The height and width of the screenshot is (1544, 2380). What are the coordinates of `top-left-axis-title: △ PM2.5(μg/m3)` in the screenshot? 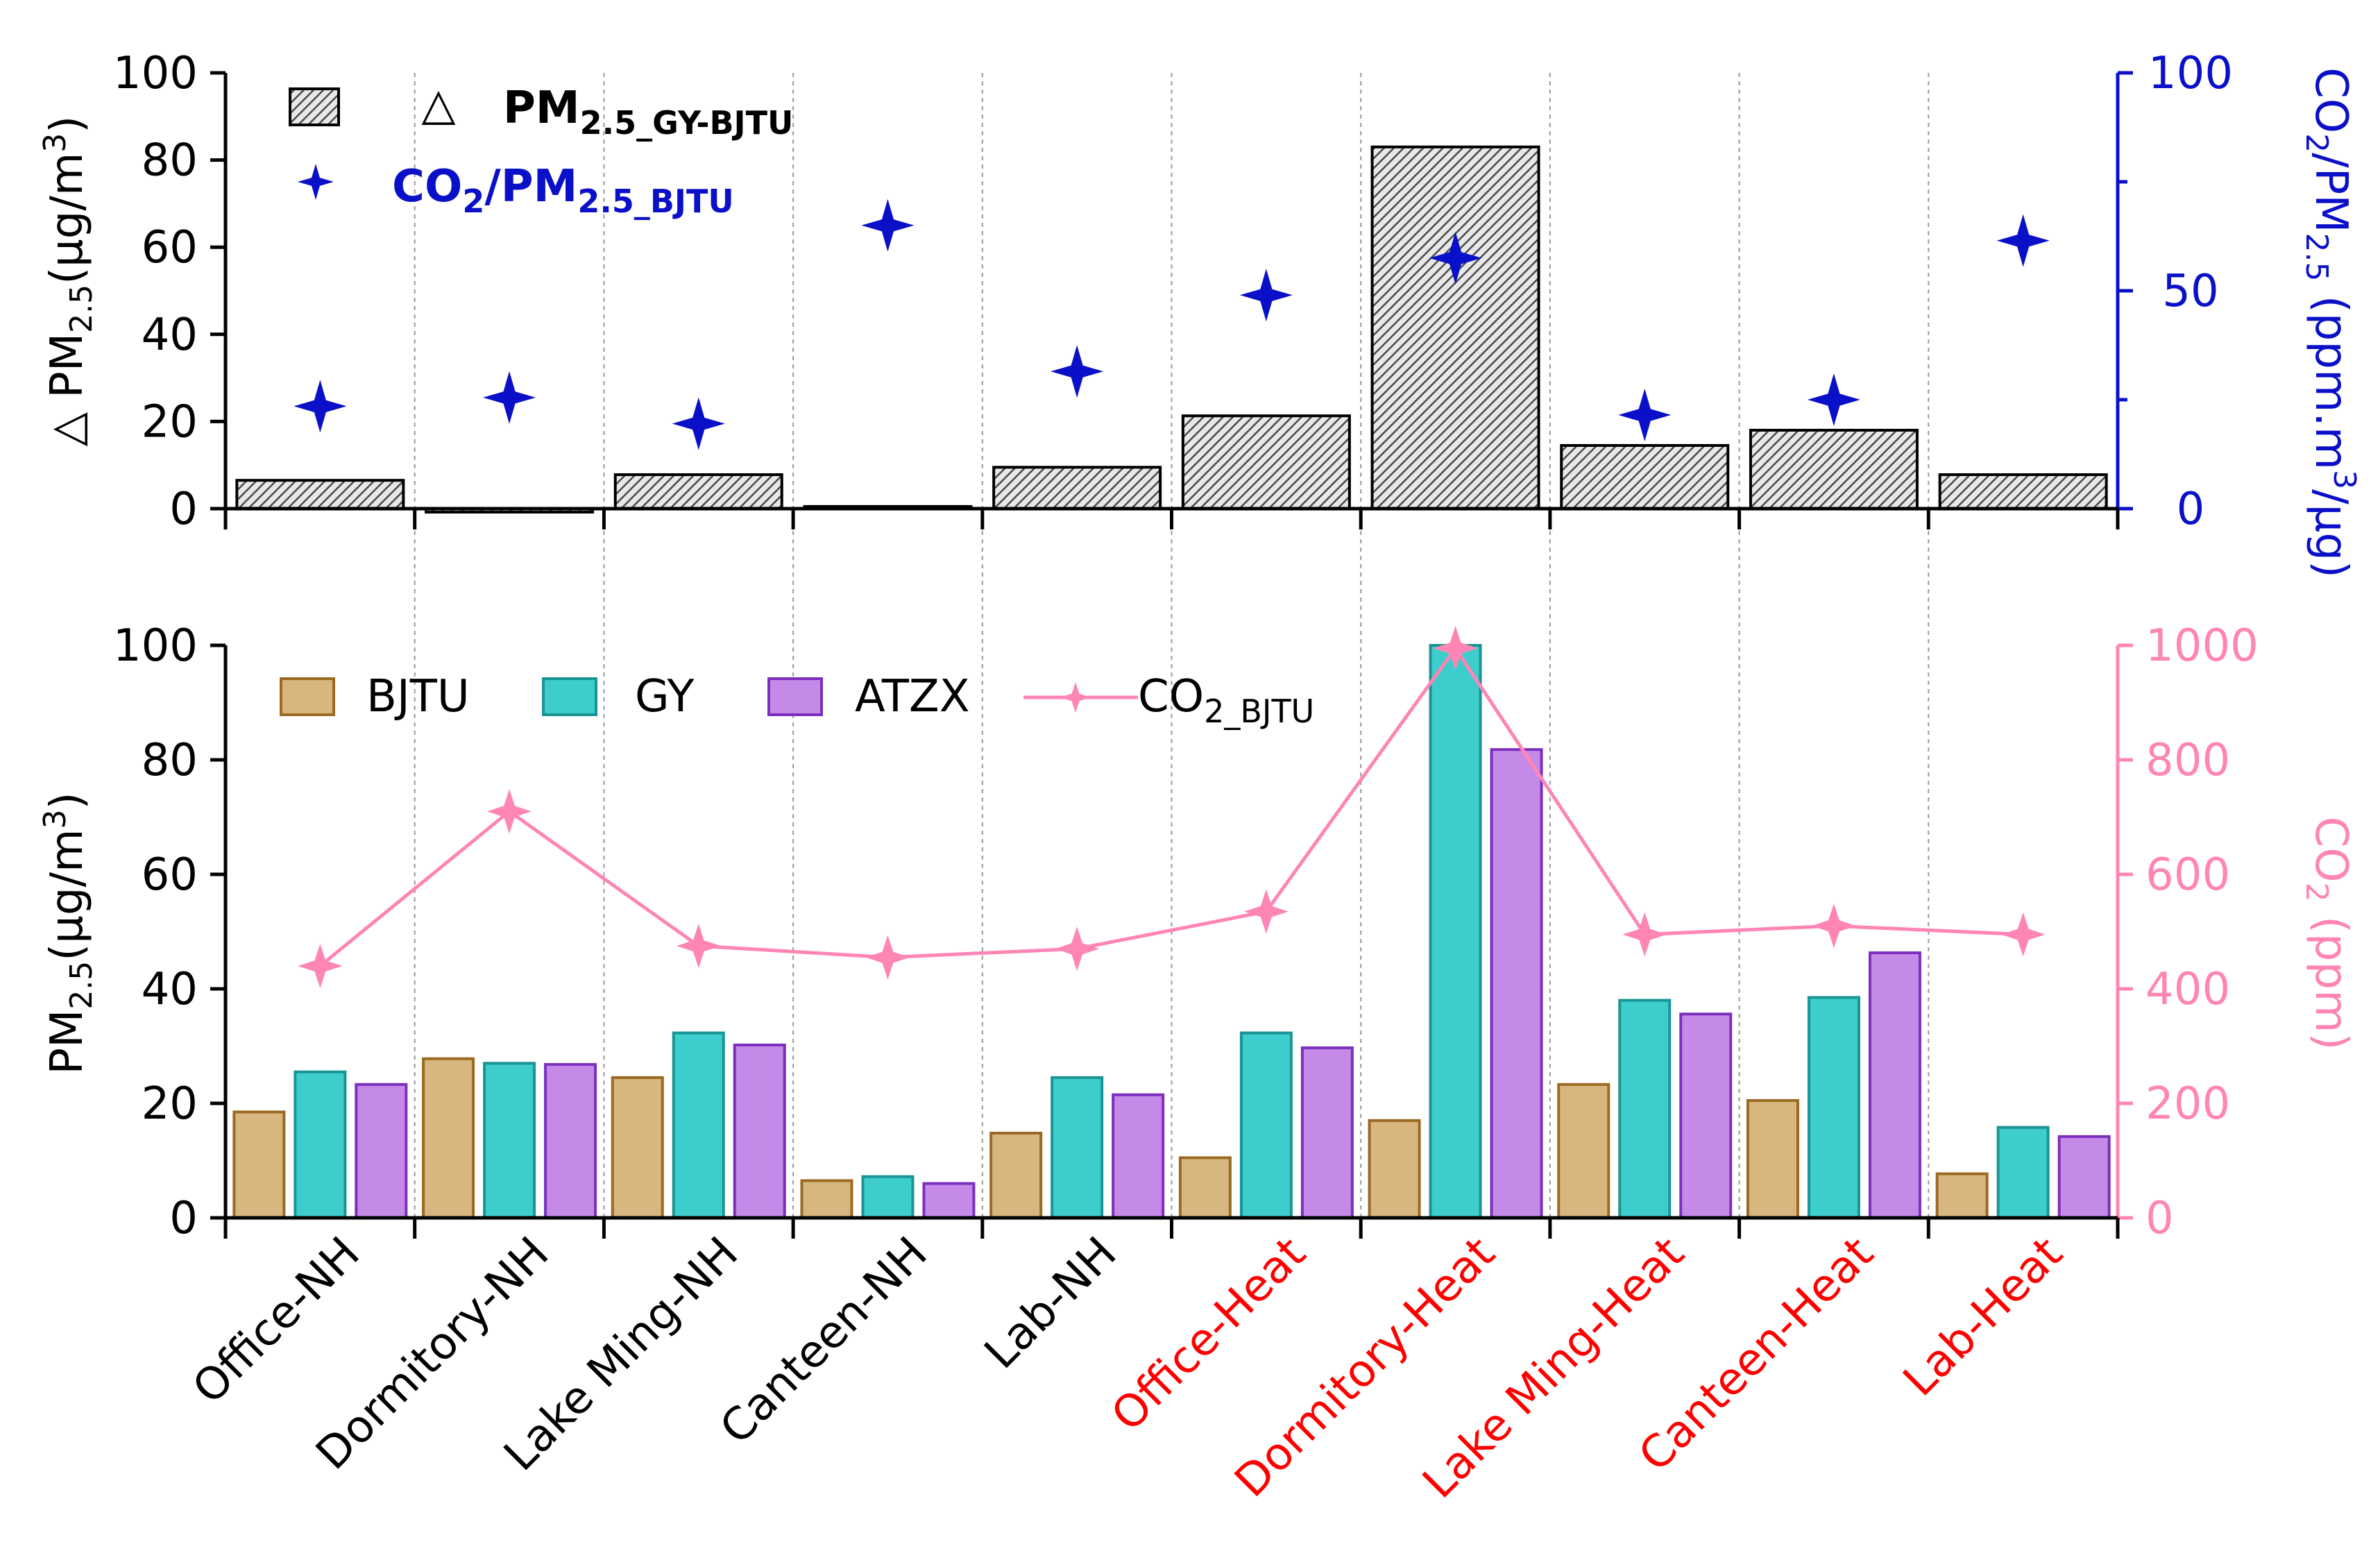 It's located at (68, 281).